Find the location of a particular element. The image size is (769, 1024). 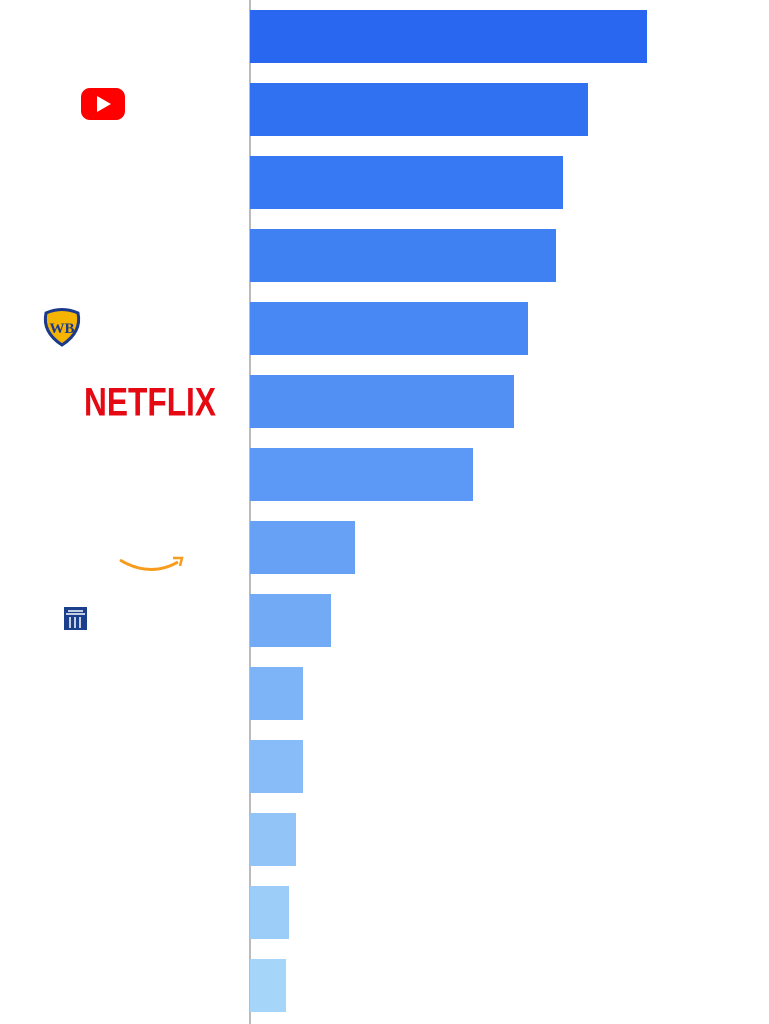

wb-logo: WB is located at coordinates (62, 327).